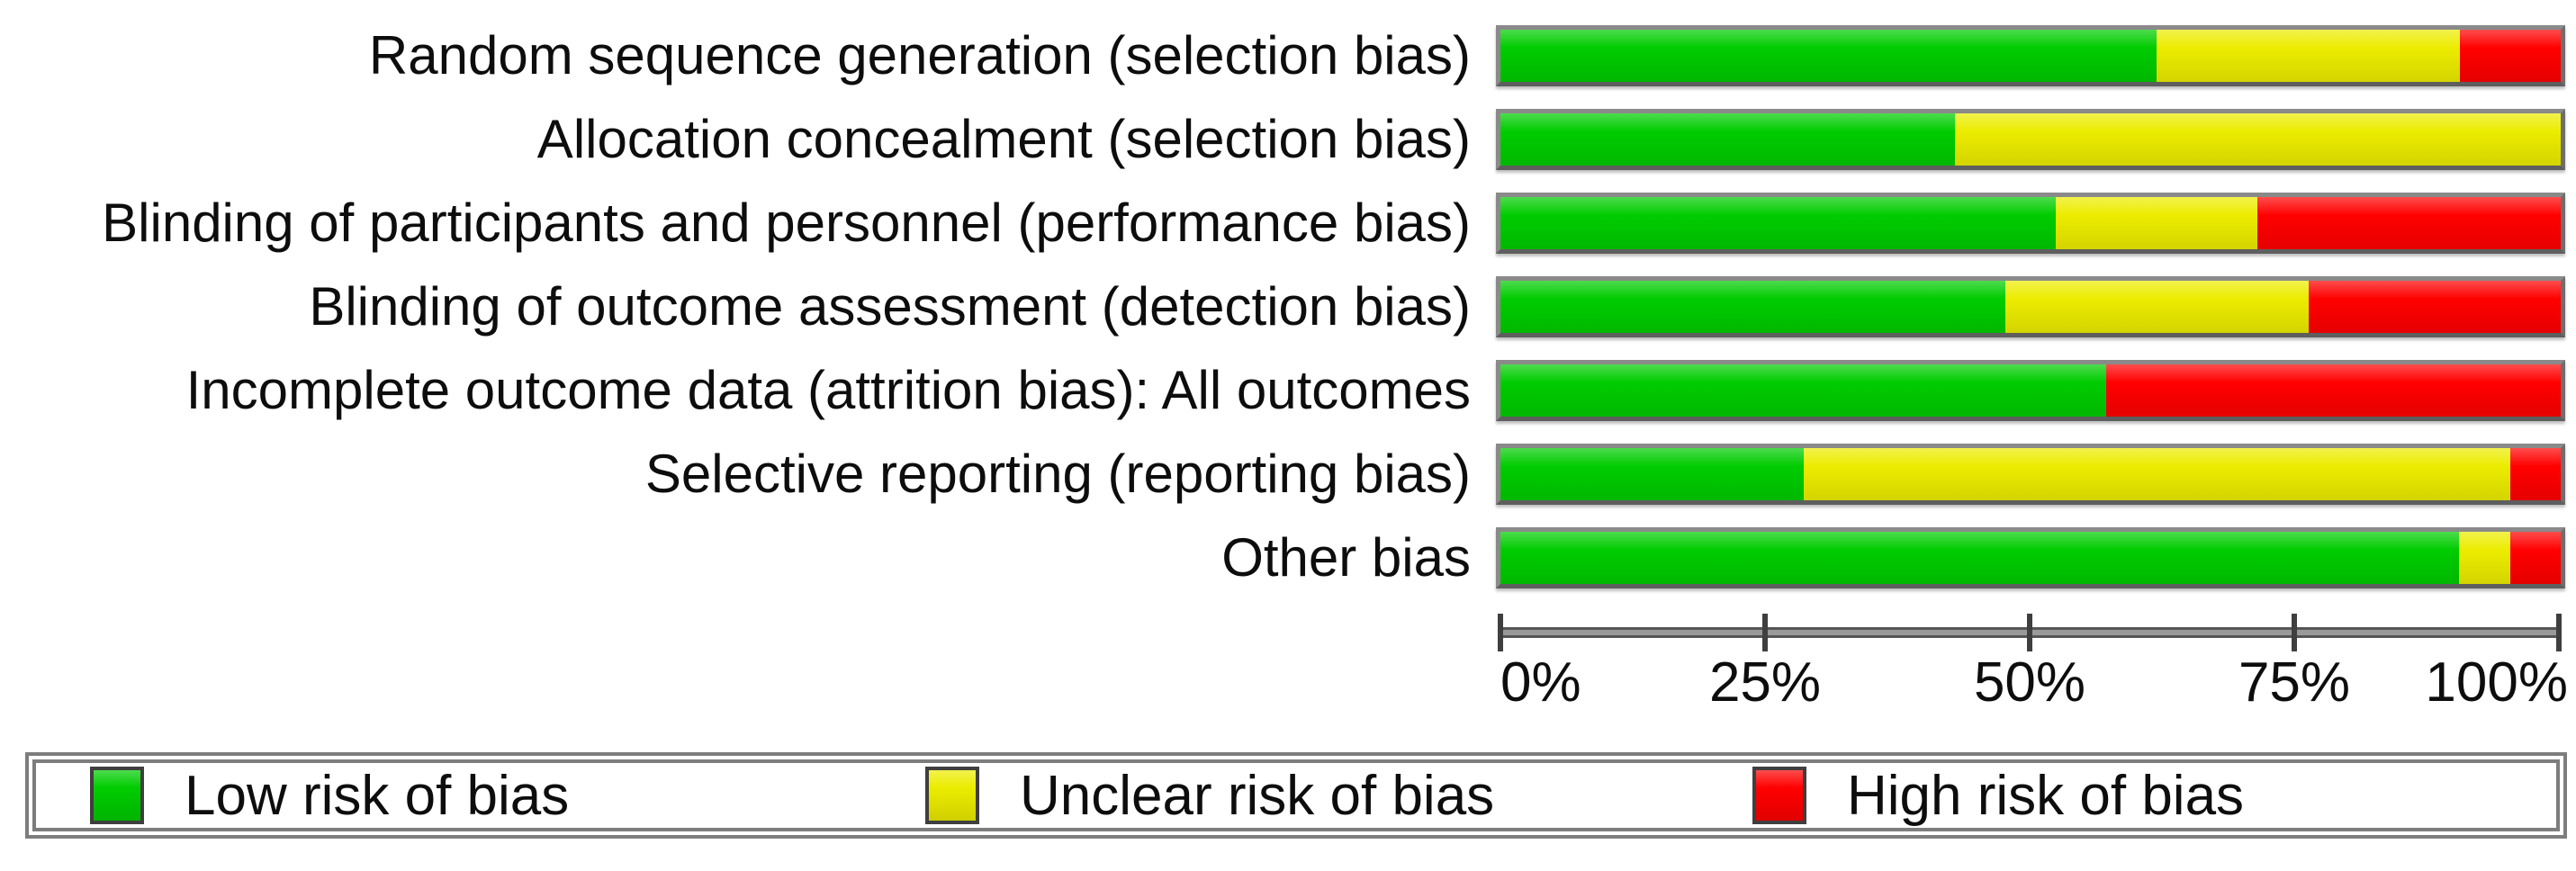 This screenshot has width=2576, height=871. Describe the element at coordinates (2029, 682) in the screenshot. I see `x-axis-tick-label: 50%` at that location.